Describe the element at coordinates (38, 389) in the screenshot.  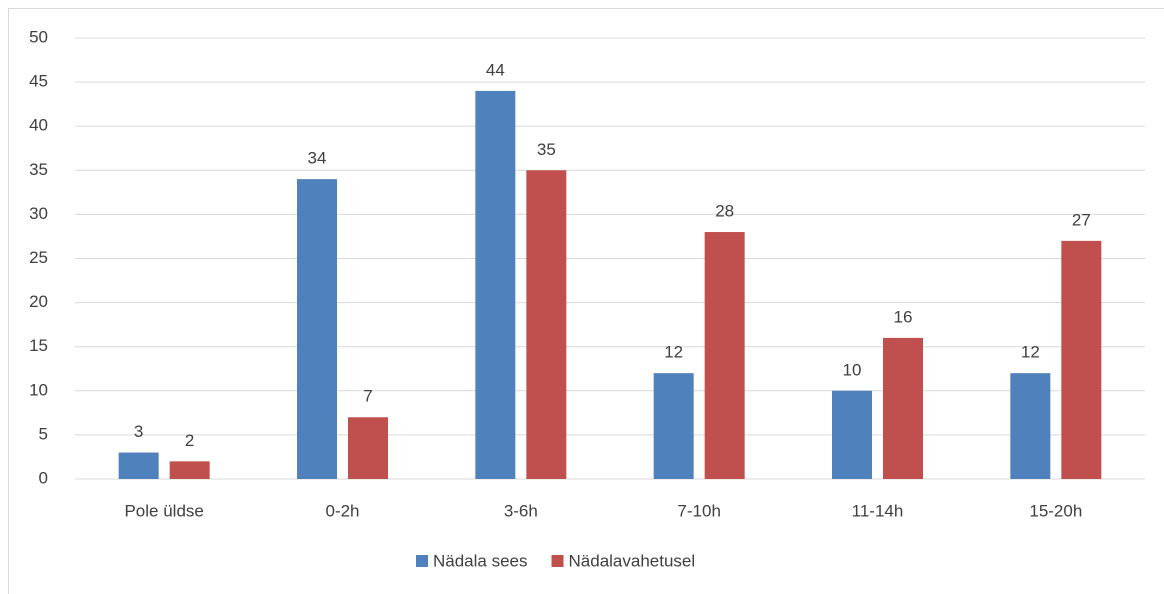
I see `y-tick-label: 10` at that location.